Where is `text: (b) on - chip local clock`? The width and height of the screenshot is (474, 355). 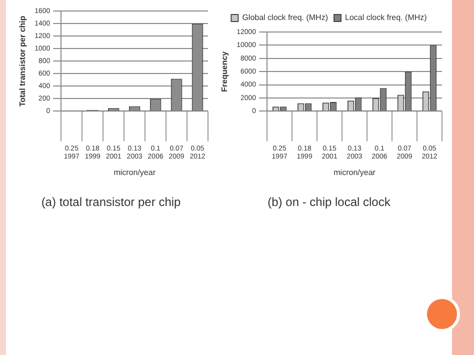
text: (b) on - chip local clock is located at coordinates (330, 202).